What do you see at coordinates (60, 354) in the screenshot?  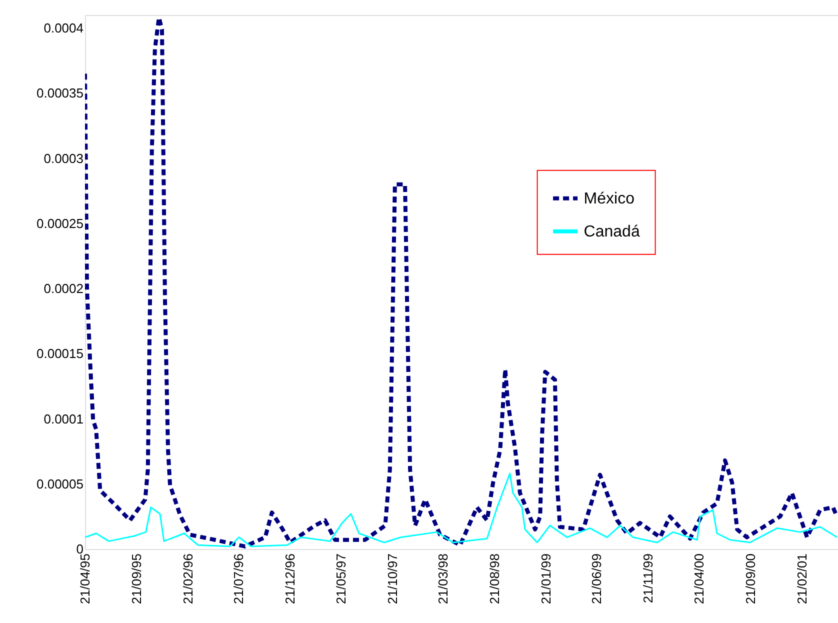 I see `y-tick-label: 0.00015` at bounding box center [60, 354].